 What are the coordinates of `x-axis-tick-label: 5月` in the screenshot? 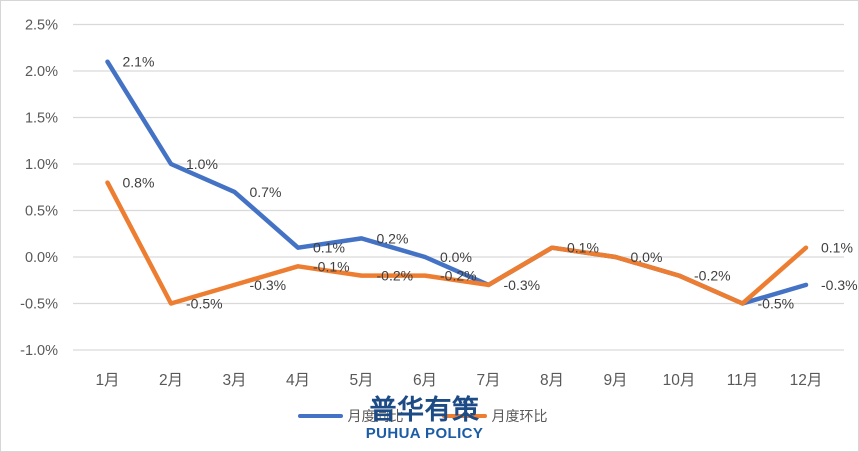 It's located at (361, 380).